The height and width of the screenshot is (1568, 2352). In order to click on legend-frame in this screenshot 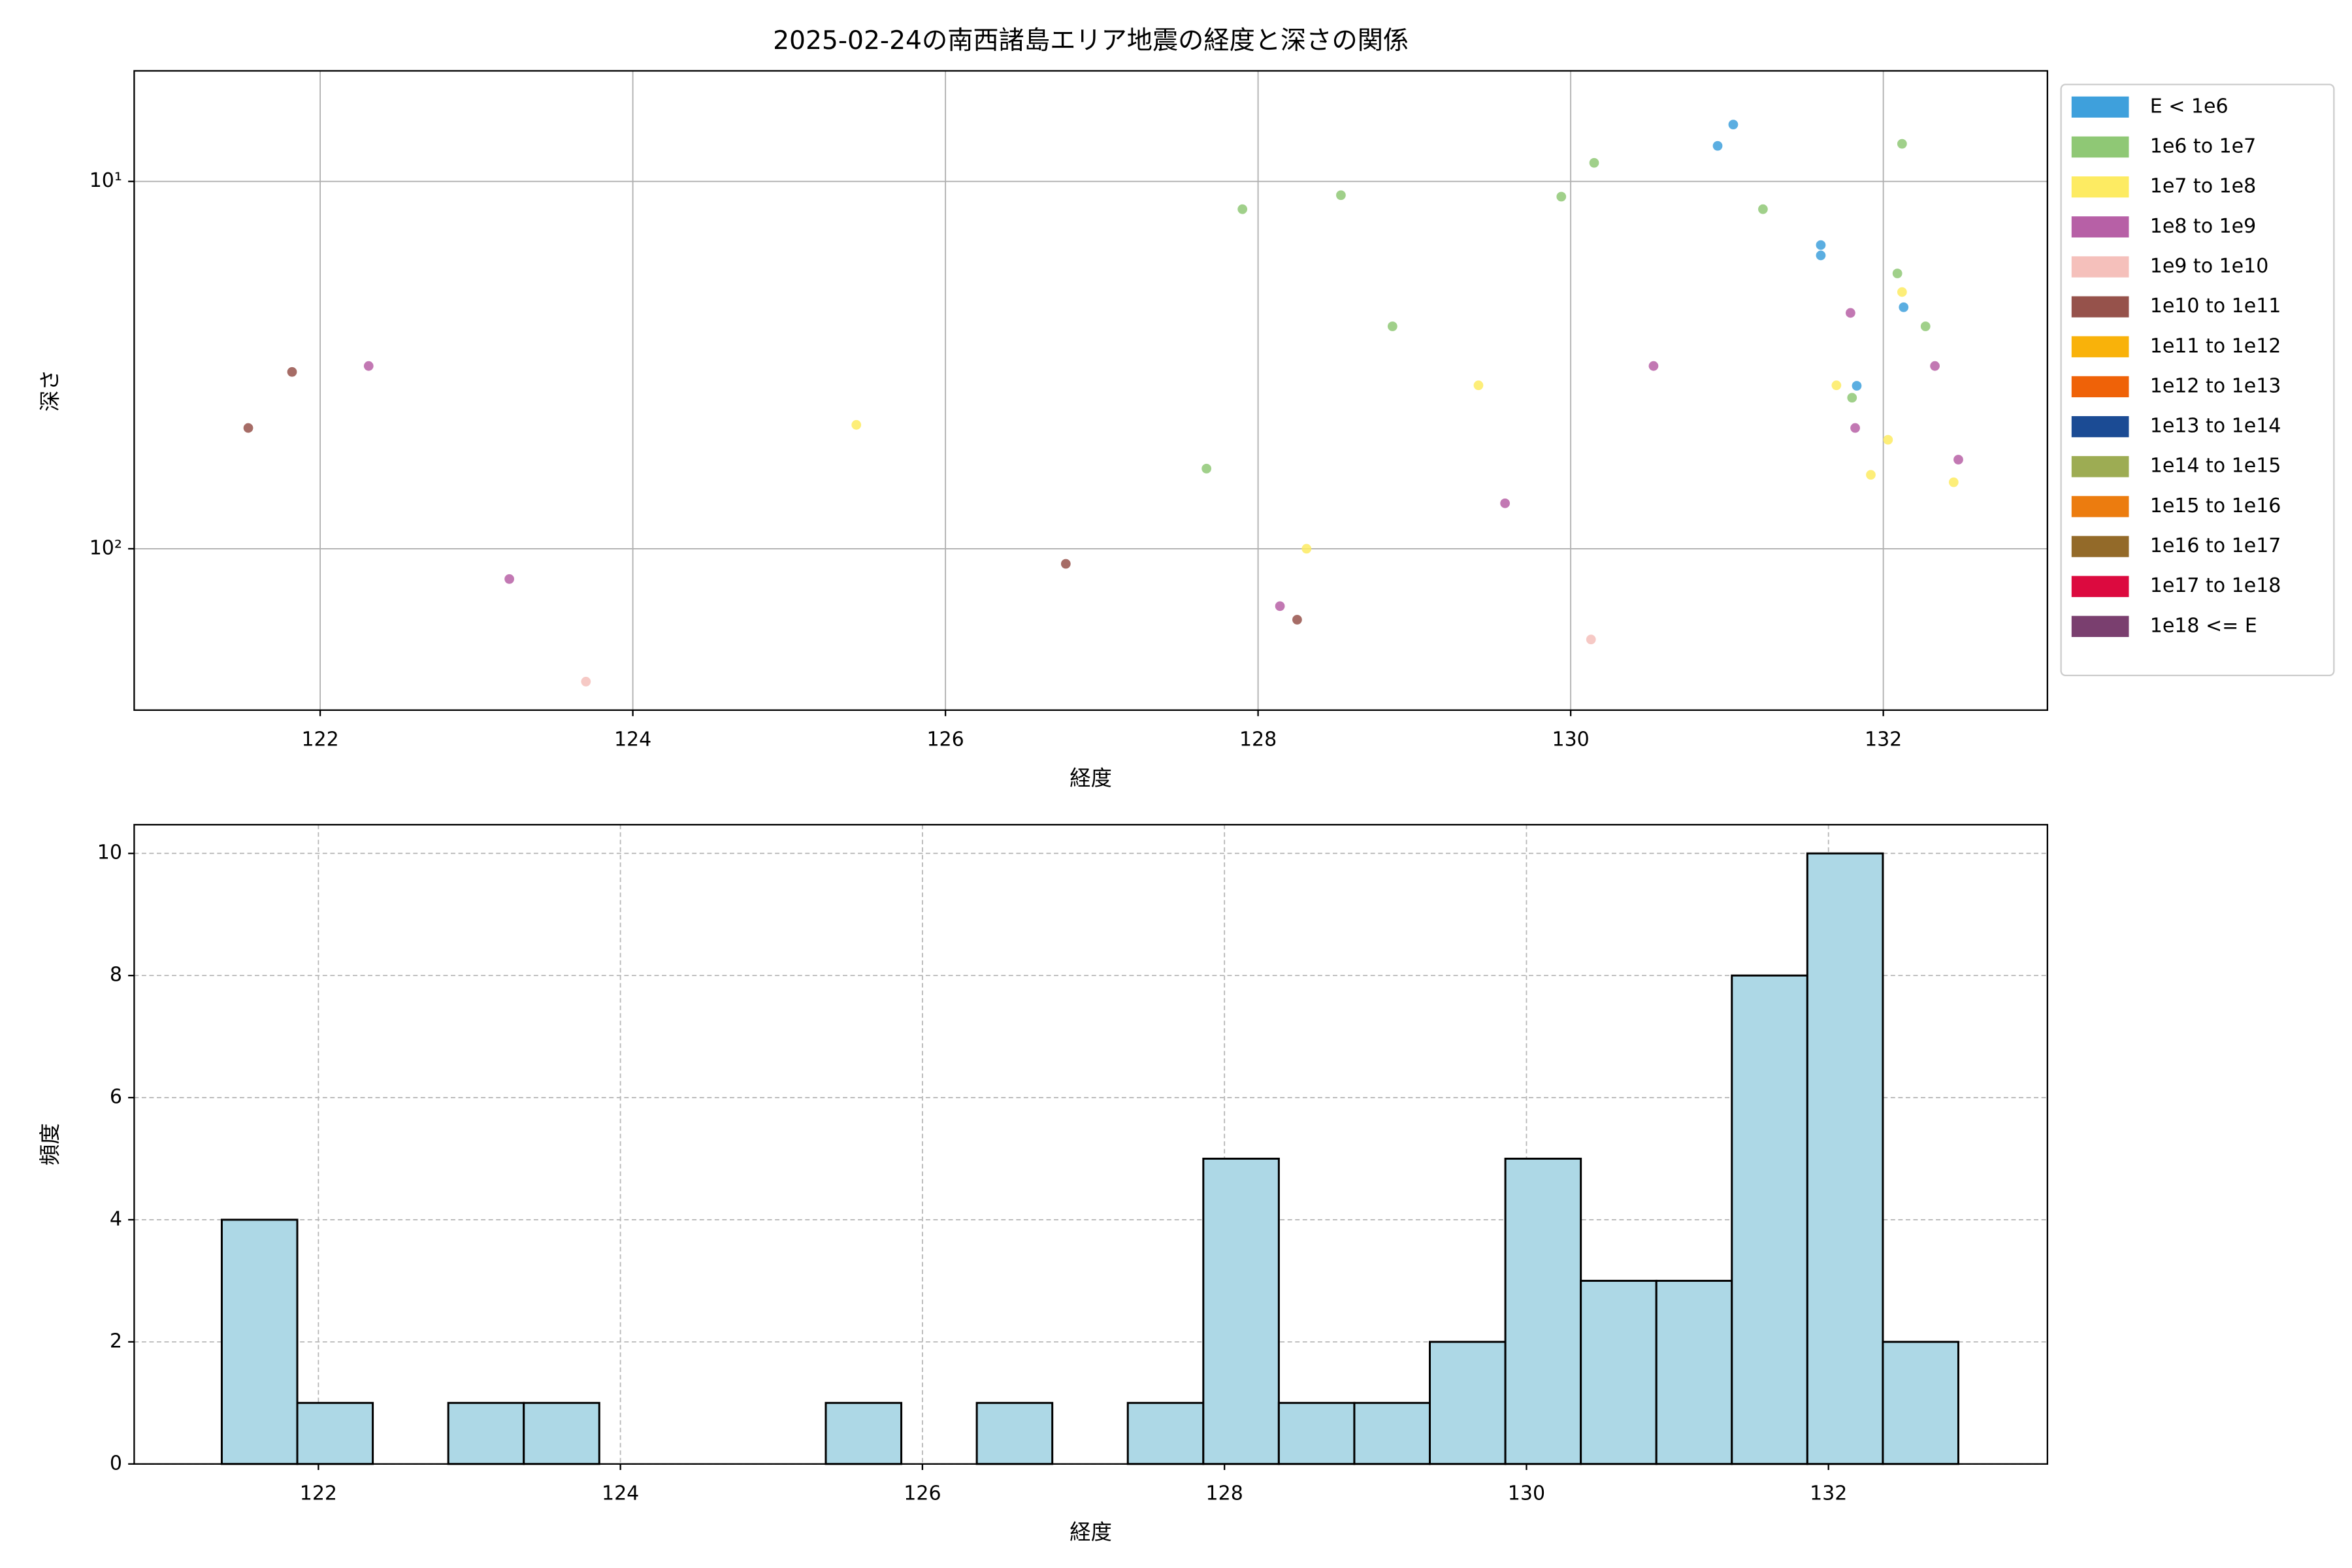, I will do `click(2197, 380)`.